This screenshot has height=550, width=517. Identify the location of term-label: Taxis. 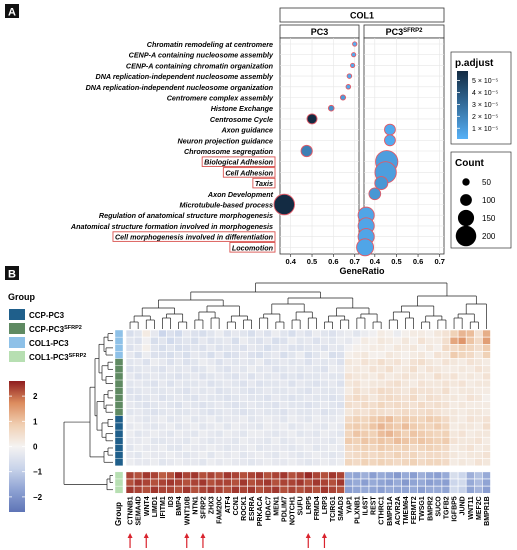
(264, 183).